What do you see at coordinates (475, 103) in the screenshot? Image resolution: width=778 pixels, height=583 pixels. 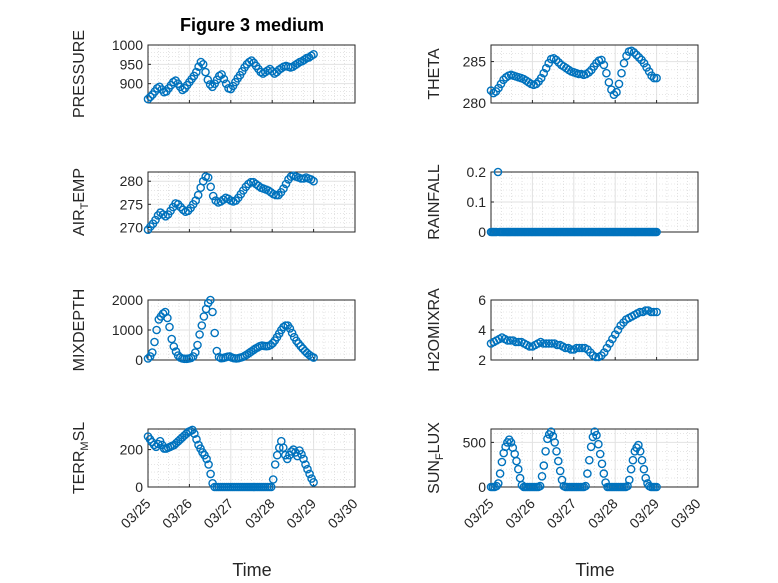 I see `y-tick-label: 280` at bounding box center [475, 103].